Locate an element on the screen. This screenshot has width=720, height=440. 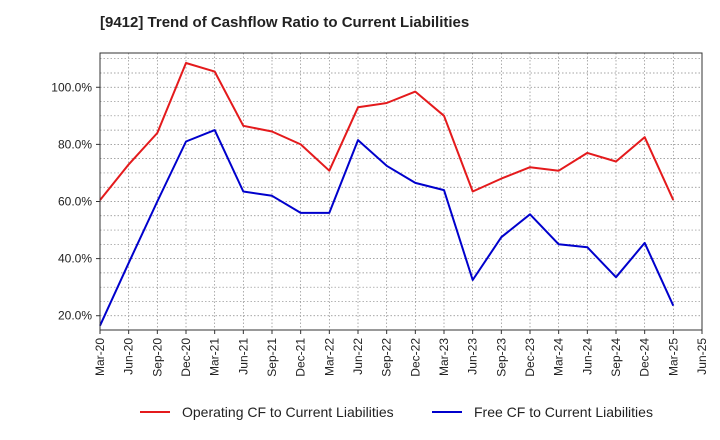
legend-swatch-operating-cf is located at coordinates (155, 412).